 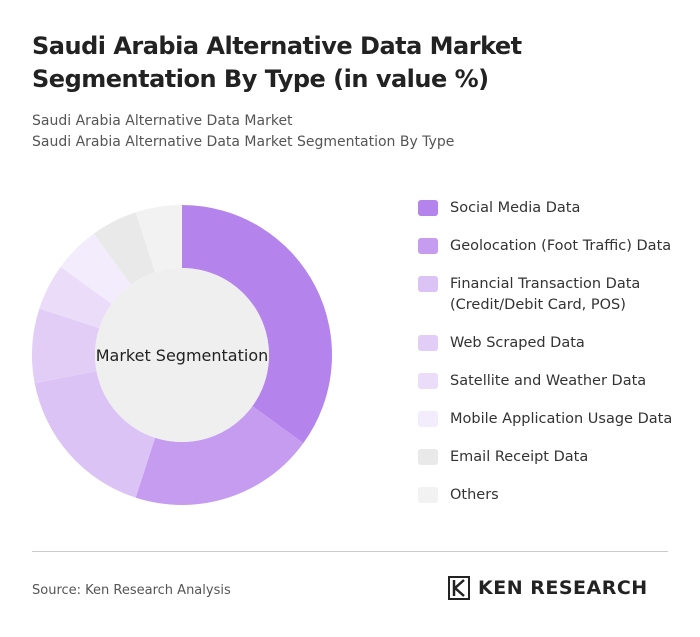 I want to click on legend-label: Social Media Data, so click(x=515, y=208).